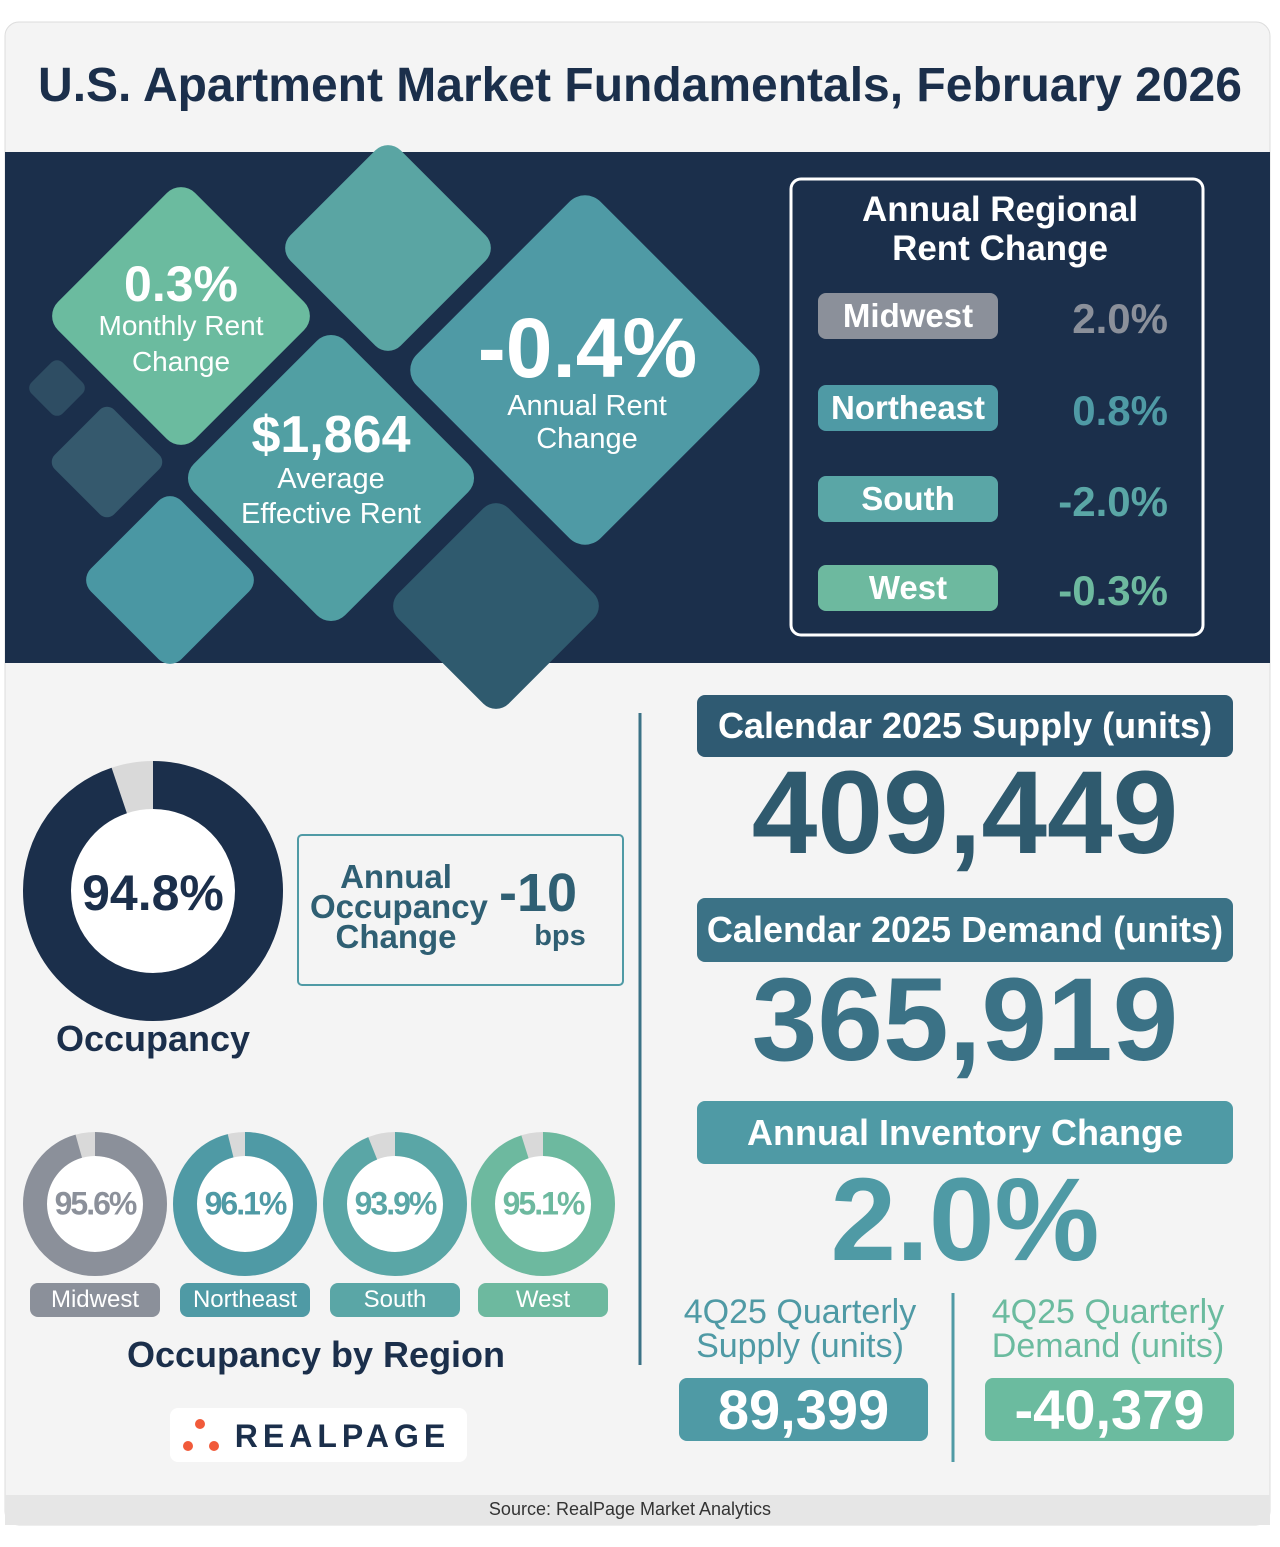  What do you see at coordinates (587, 348) in the screenshot?
I see `kpi-value: -0.4%` at bounding box center [587, 348].